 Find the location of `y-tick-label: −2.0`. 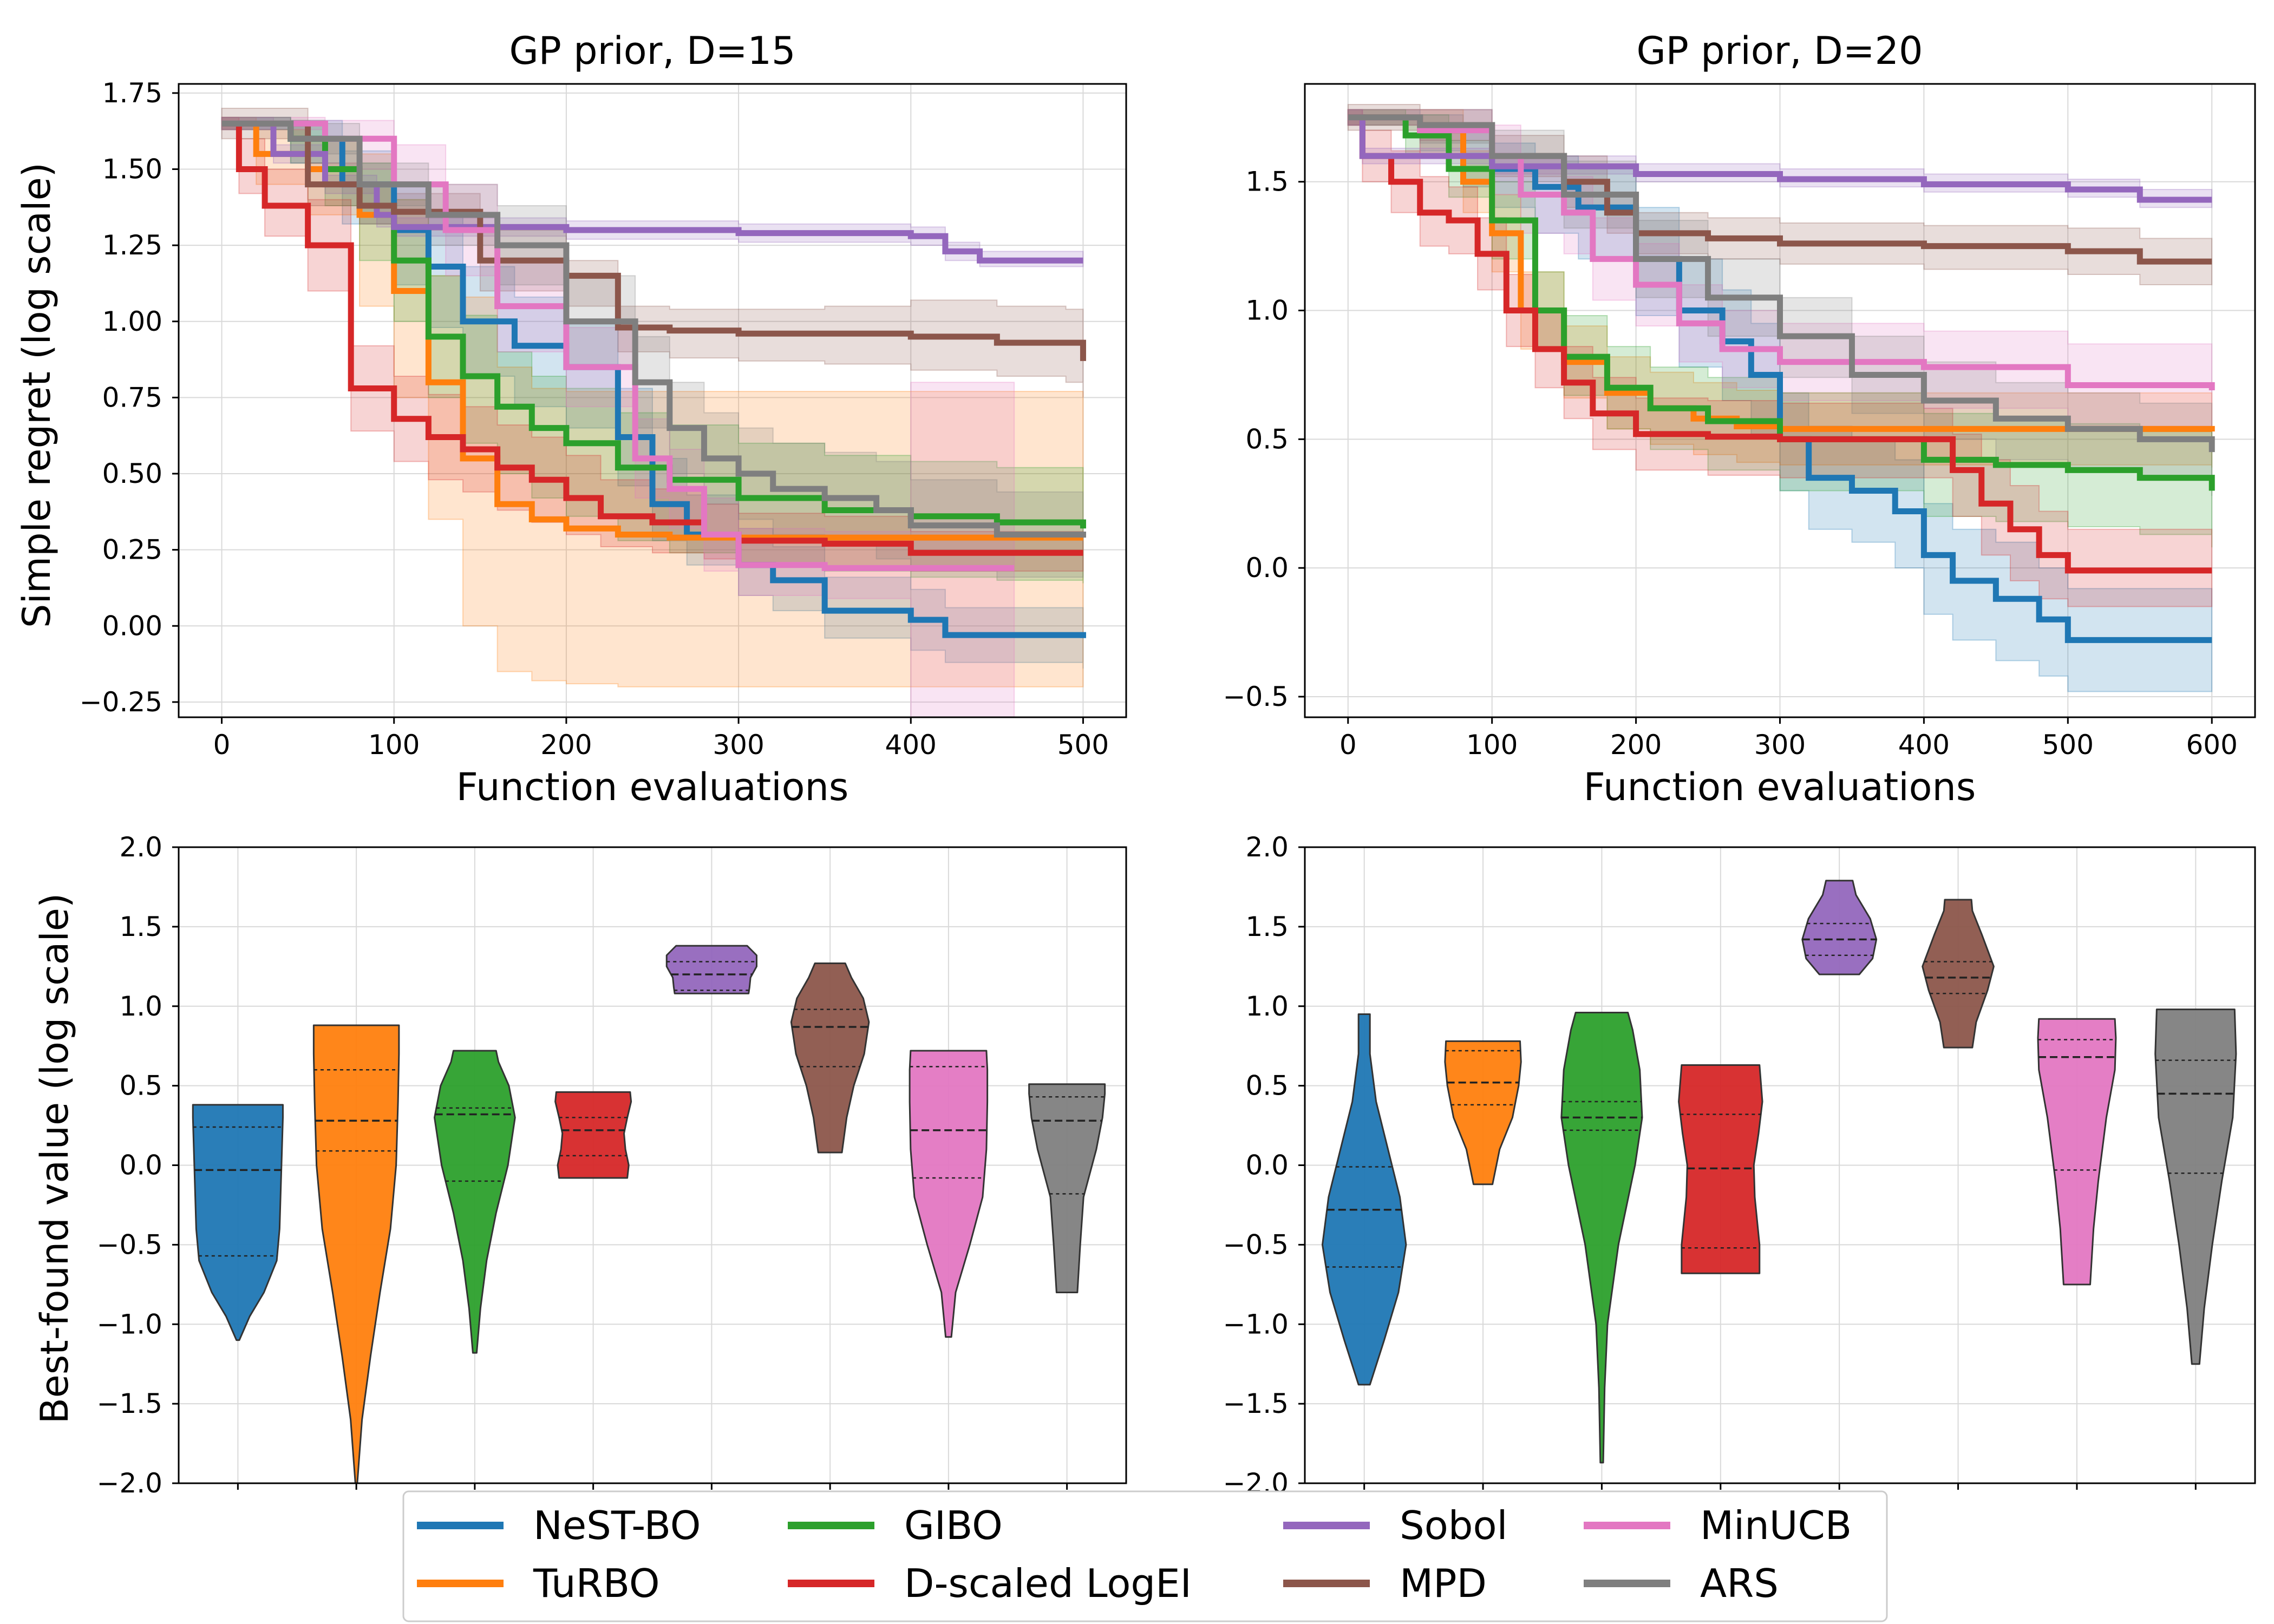

y-tick-label: −2.0 is located at coordinates (129, 1483).